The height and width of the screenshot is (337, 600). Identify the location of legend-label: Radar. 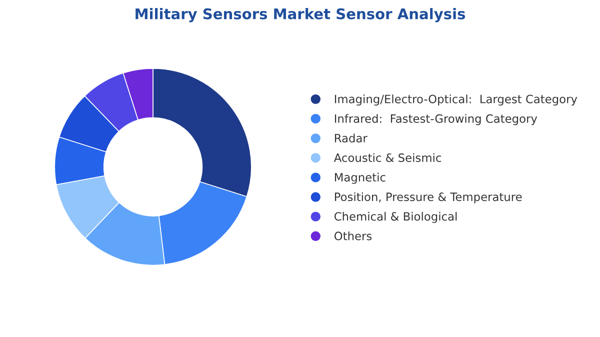
(351, 138).